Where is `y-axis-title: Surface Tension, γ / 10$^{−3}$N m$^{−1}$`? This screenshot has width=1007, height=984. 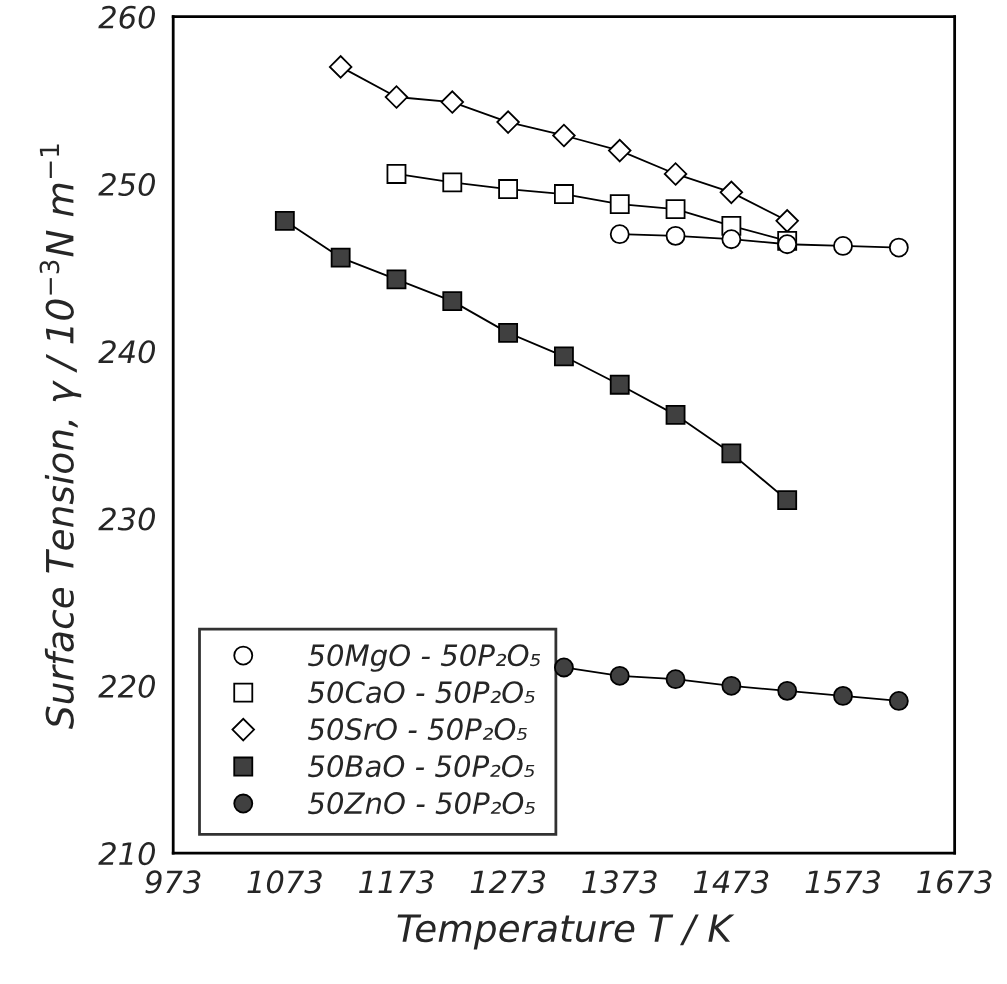
y-axis-title: Surface Tension, γ / 10$^{−3}$N m$^{−1}$ is located at coordinates (60, 436).